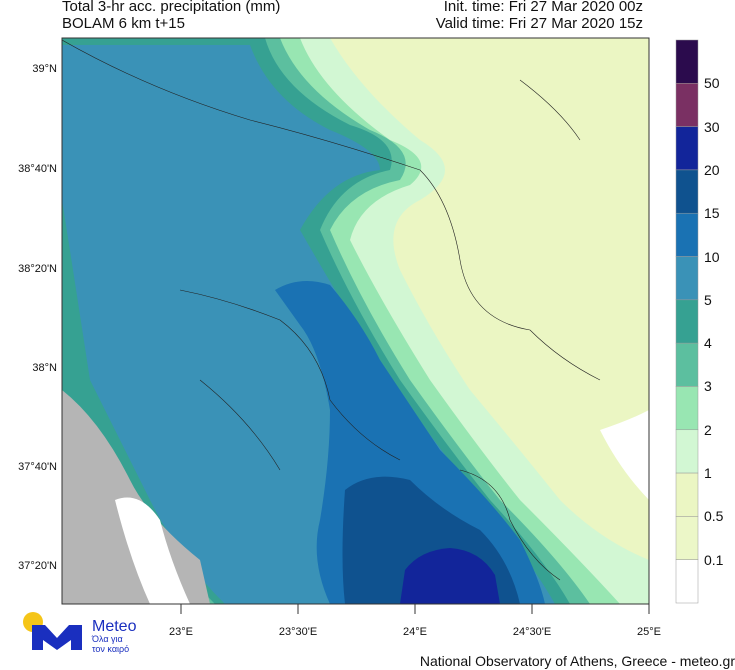 The width and height of the screenshot is (735, 670). I want to click on lat-label: 38°20'N, so click(37, 269).